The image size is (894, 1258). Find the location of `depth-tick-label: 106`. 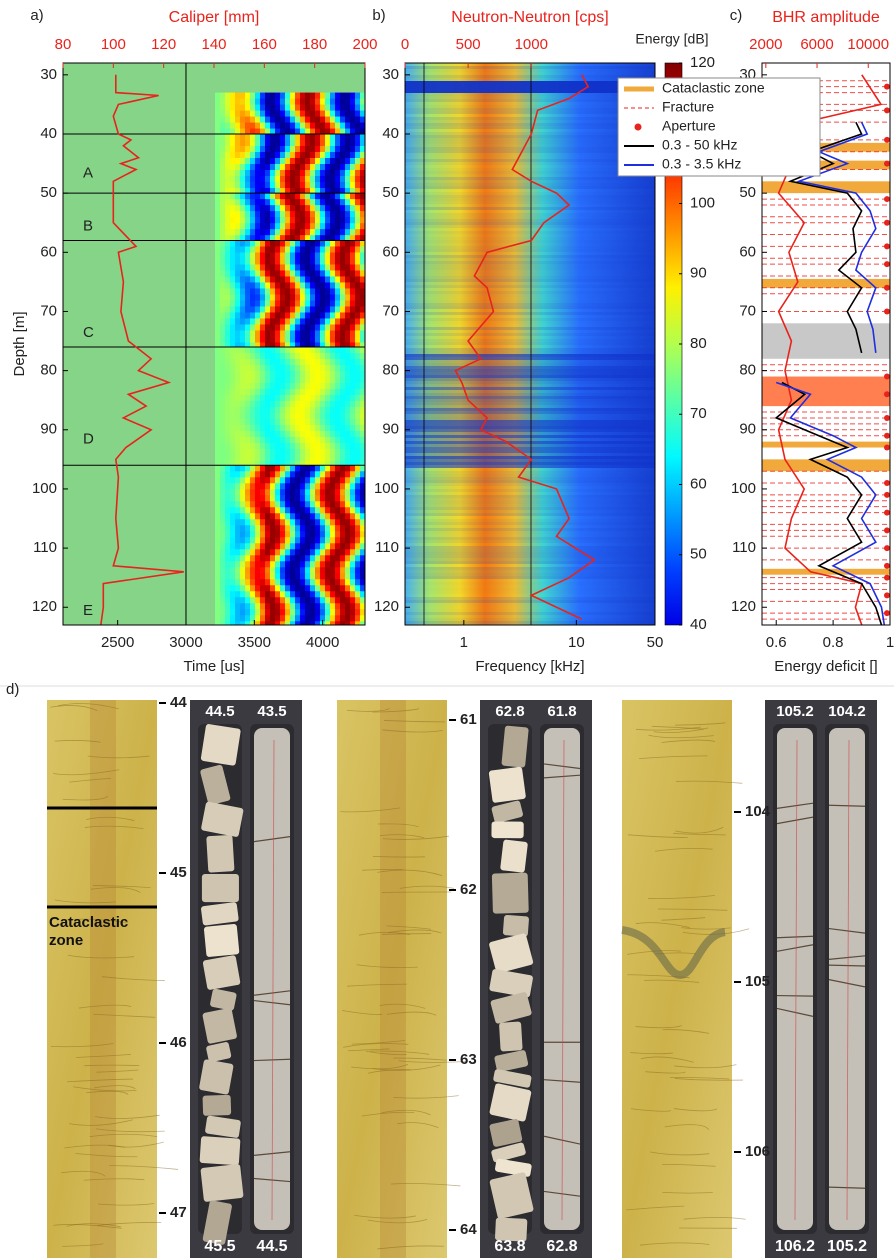

depth-tick-label: 106 is located at coordinates (757, 1151).